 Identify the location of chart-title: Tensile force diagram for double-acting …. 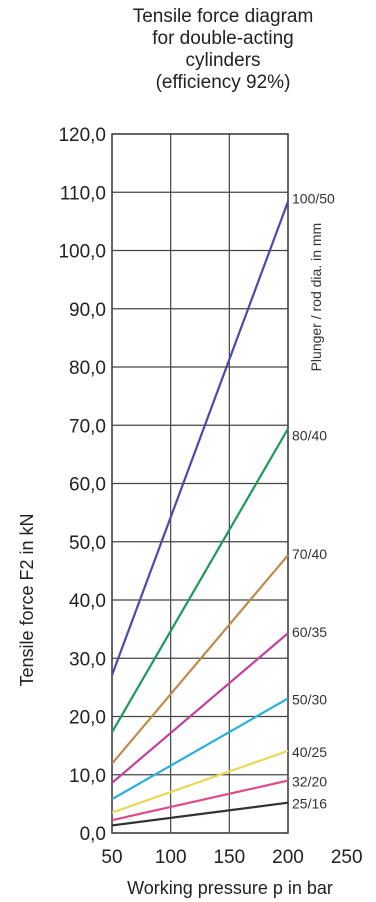
(188, 50).